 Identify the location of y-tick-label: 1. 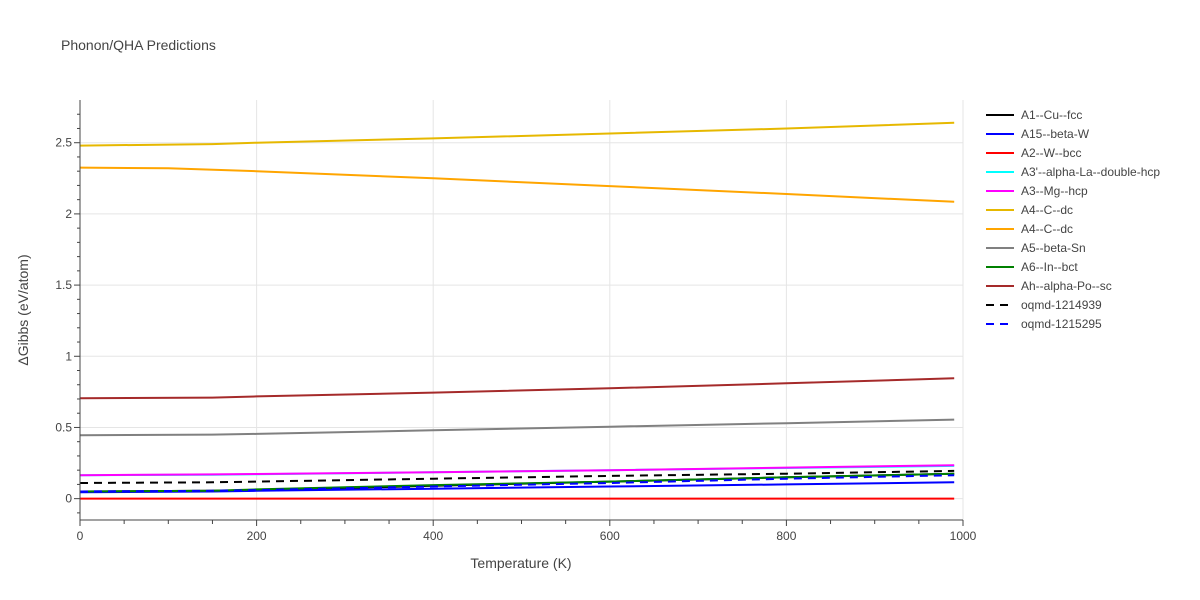
(68, 356).